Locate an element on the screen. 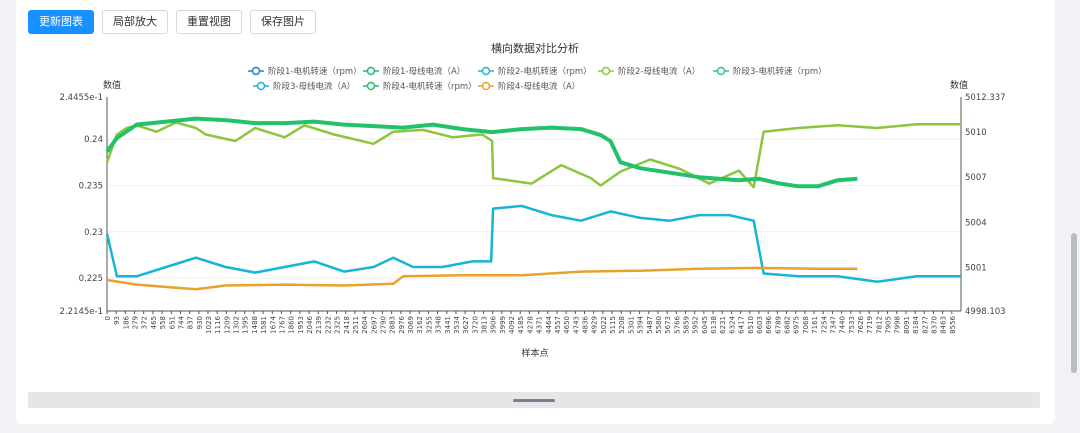  x-tick-label: 7161 is located at coordinates (815, 325).